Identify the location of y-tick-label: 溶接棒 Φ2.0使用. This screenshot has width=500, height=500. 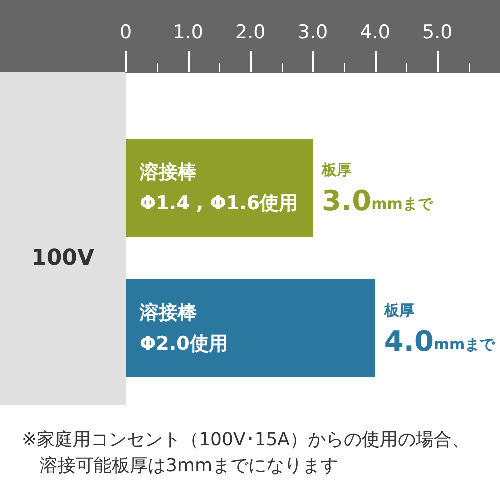
(183, 328).